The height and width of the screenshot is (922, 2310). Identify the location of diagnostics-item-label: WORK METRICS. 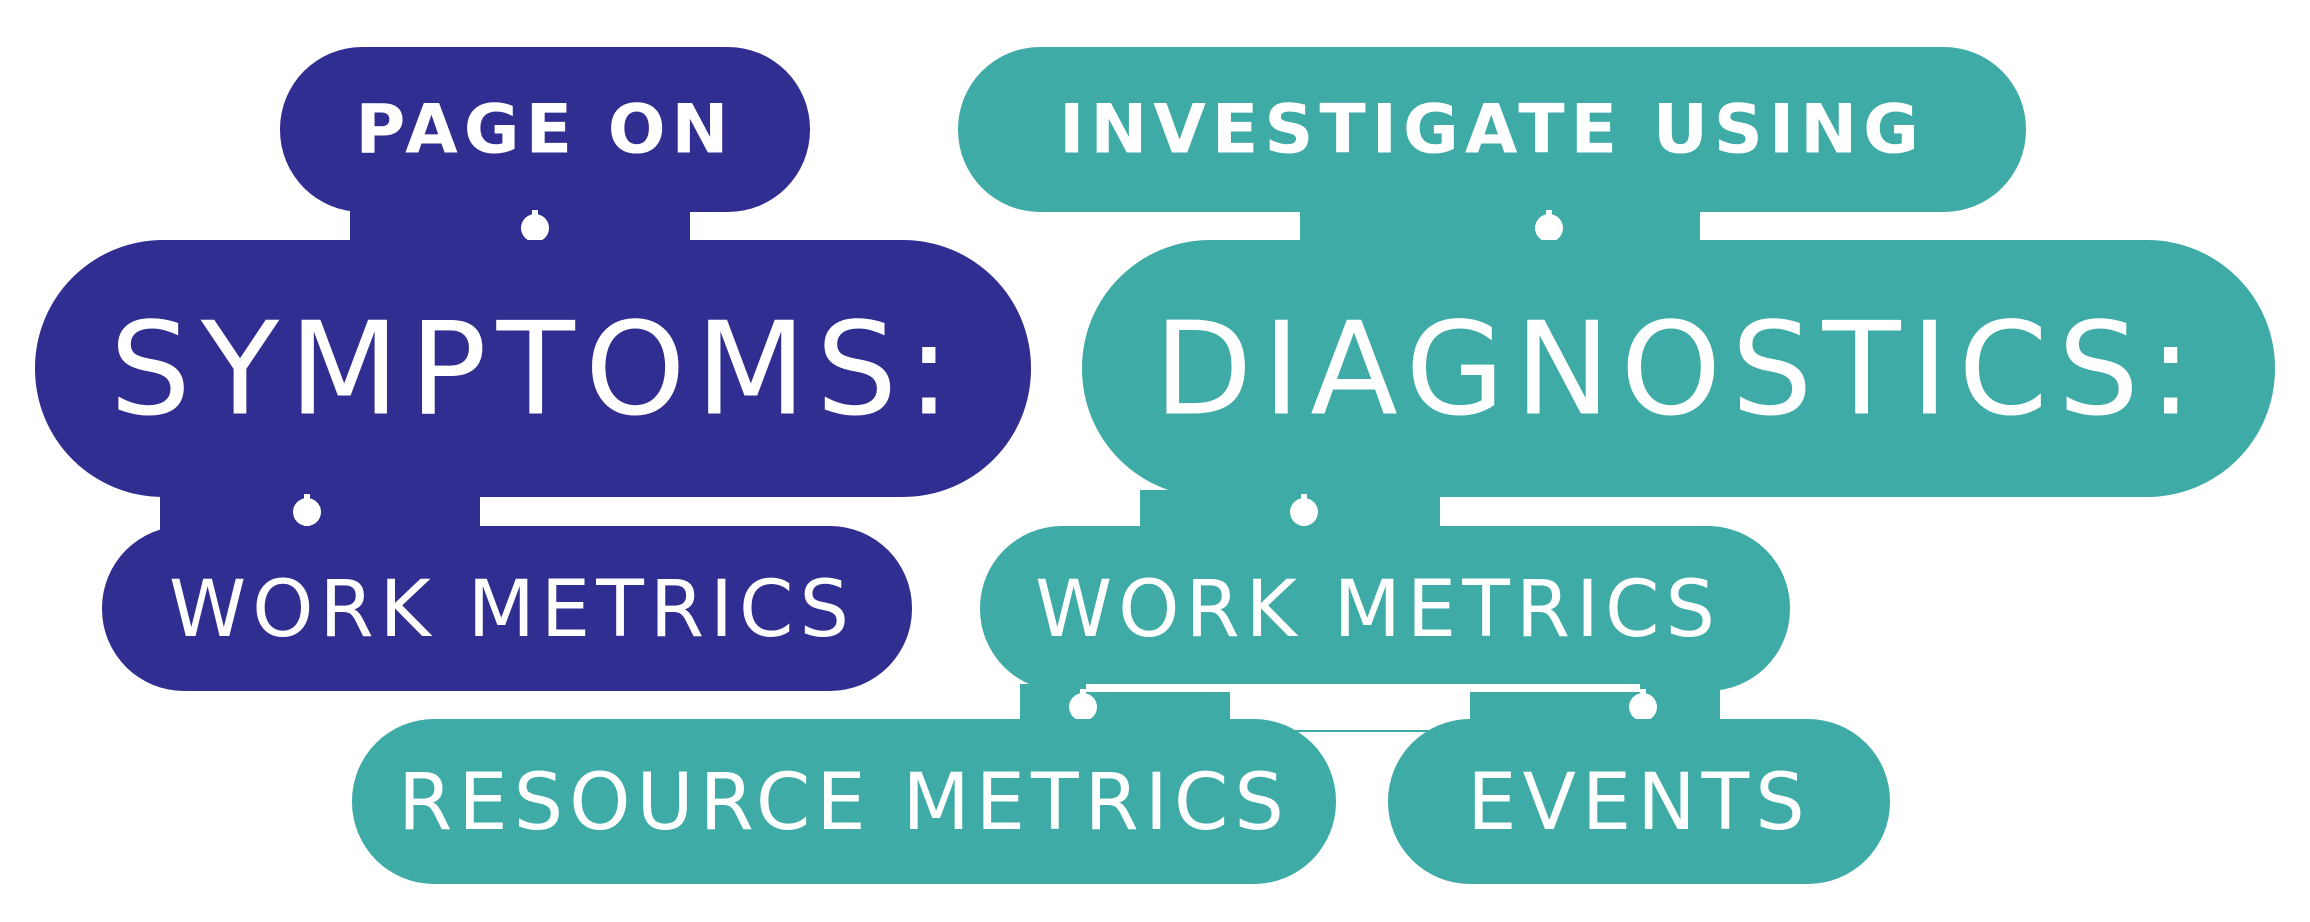
(1378, 610).